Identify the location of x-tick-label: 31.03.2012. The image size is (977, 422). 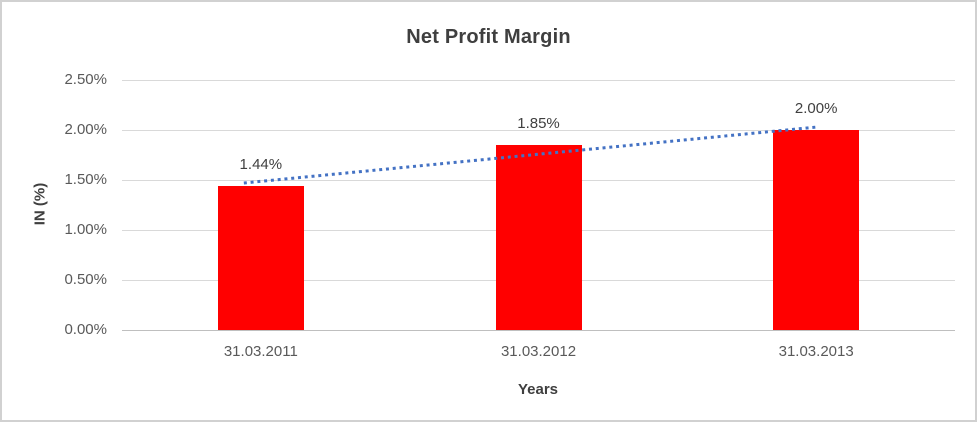
(538, 351).